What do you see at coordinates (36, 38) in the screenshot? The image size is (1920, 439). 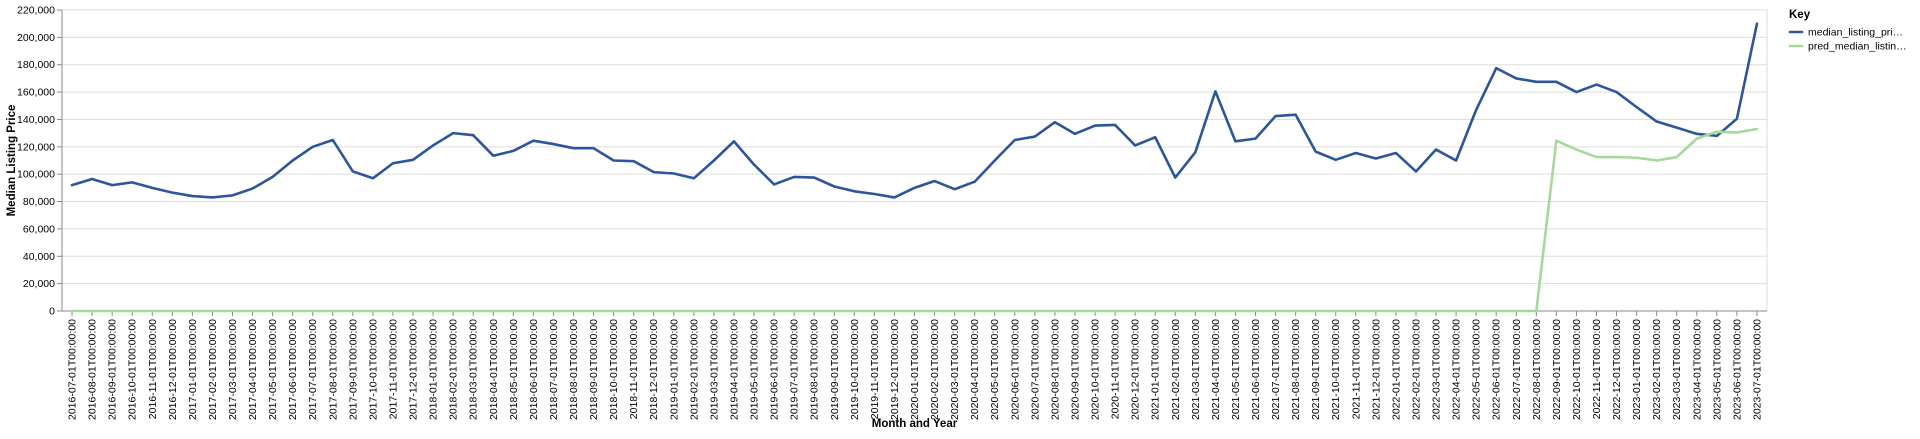 I see `y-tick-label: 200,000` at bounding box center [36, 38].